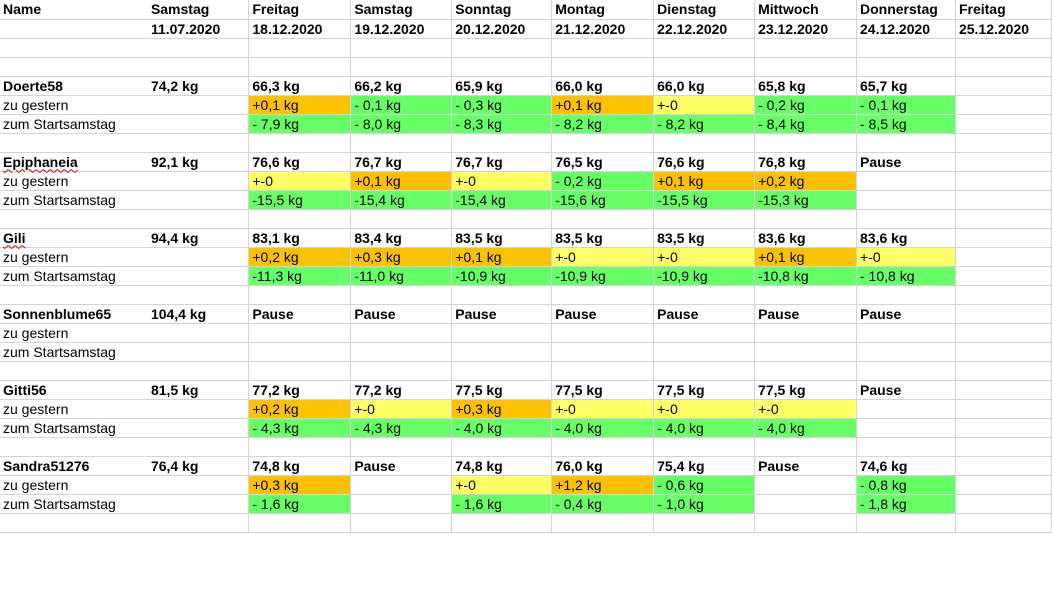 The width and height of the screenshot is (1052, 602). What do you see at coordinates (603, 485) in the screenshot?
I see `daily-diff-cell: +1,2 kg` at bounding box center [603, 485].